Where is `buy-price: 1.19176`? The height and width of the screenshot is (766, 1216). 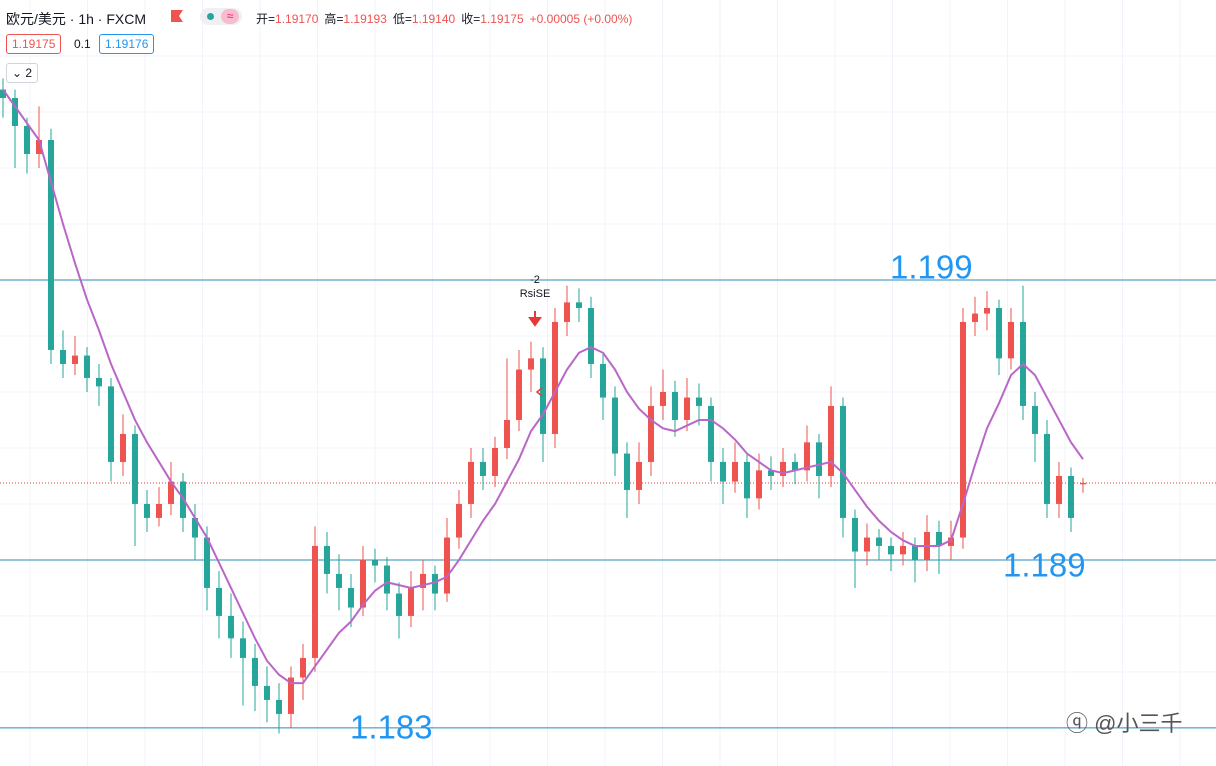 buy-price: 1.19176 is located at coordinates (127, 44).